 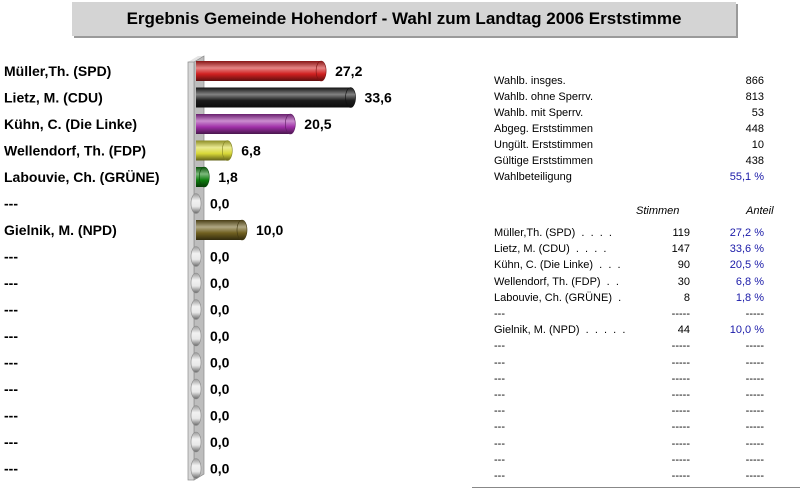 I want to click on stat-value: 53, so click(x=757, y=113).